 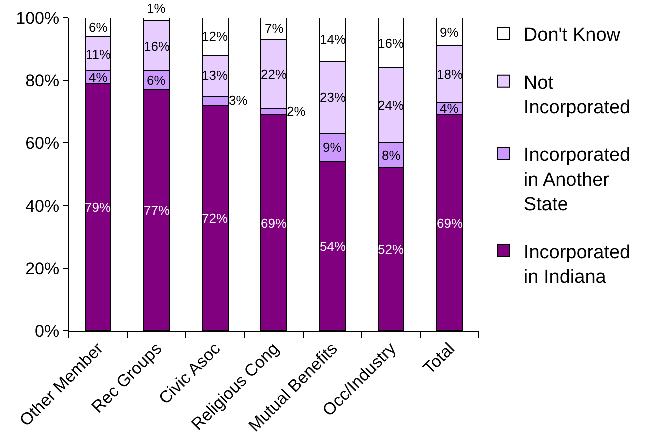 I want to click on data-label: 22%, so click(x=274, y=74).